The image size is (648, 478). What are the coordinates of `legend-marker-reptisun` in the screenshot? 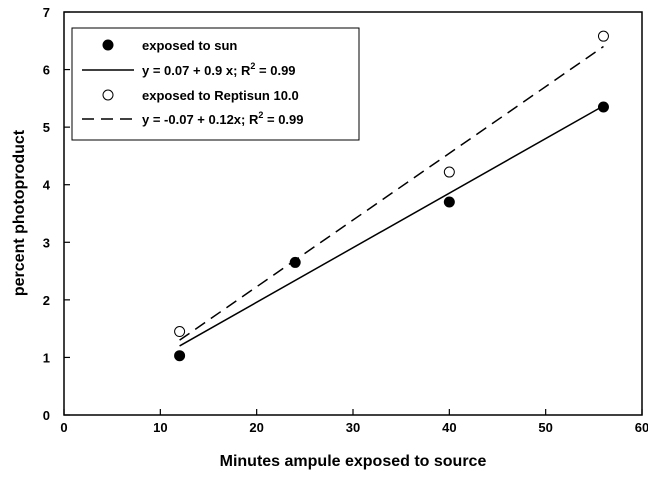 It's located at (108, 95).